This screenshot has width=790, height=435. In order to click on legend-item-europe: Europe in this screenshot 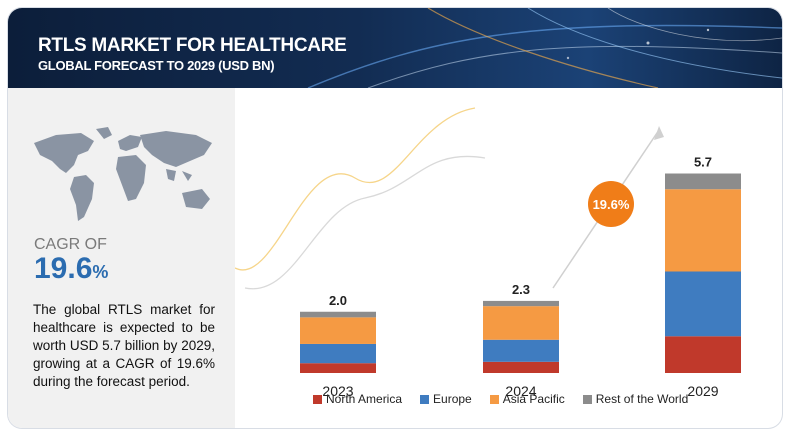, I will do `click(446, 399)`.